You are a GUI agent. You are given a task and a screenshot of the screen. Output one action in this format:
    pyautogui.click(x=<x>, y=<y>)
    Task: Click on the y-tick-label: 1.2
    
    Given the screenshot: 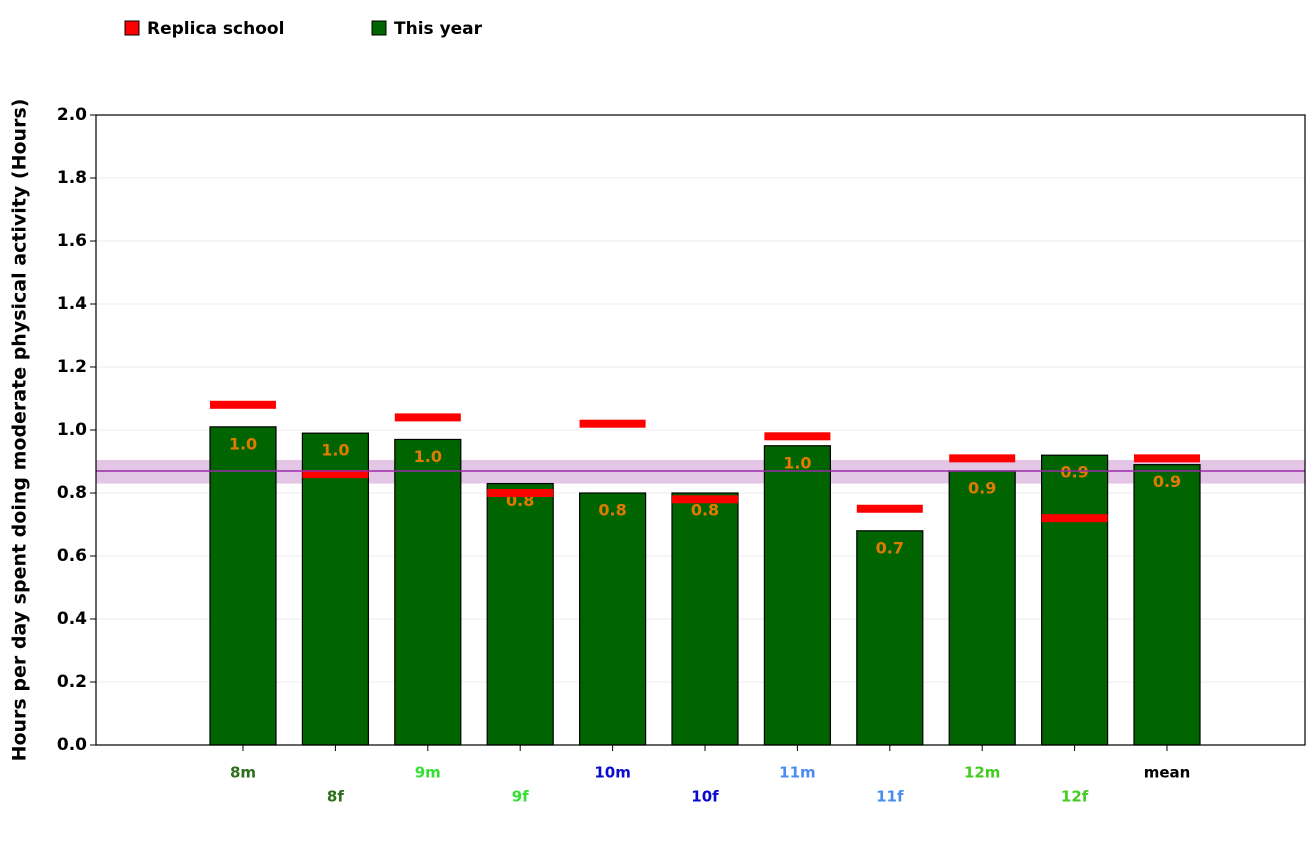 What is the action you would take?
    pyautogui.click(x=72, y=367)
    